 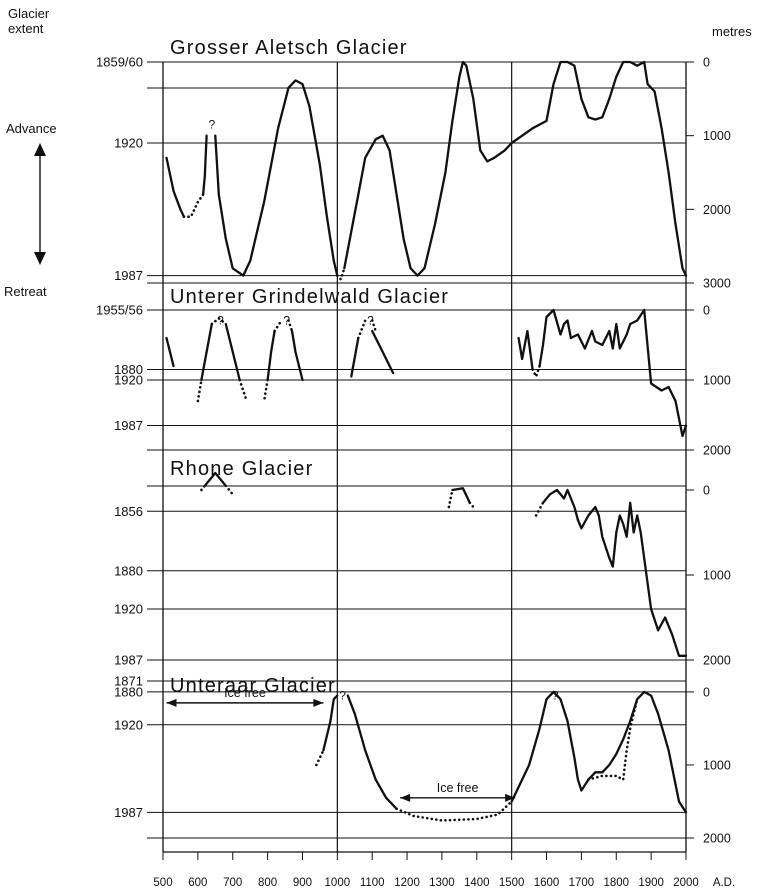 I want to click on left-axis-header-line2: extent, so click(x=26, y=28).